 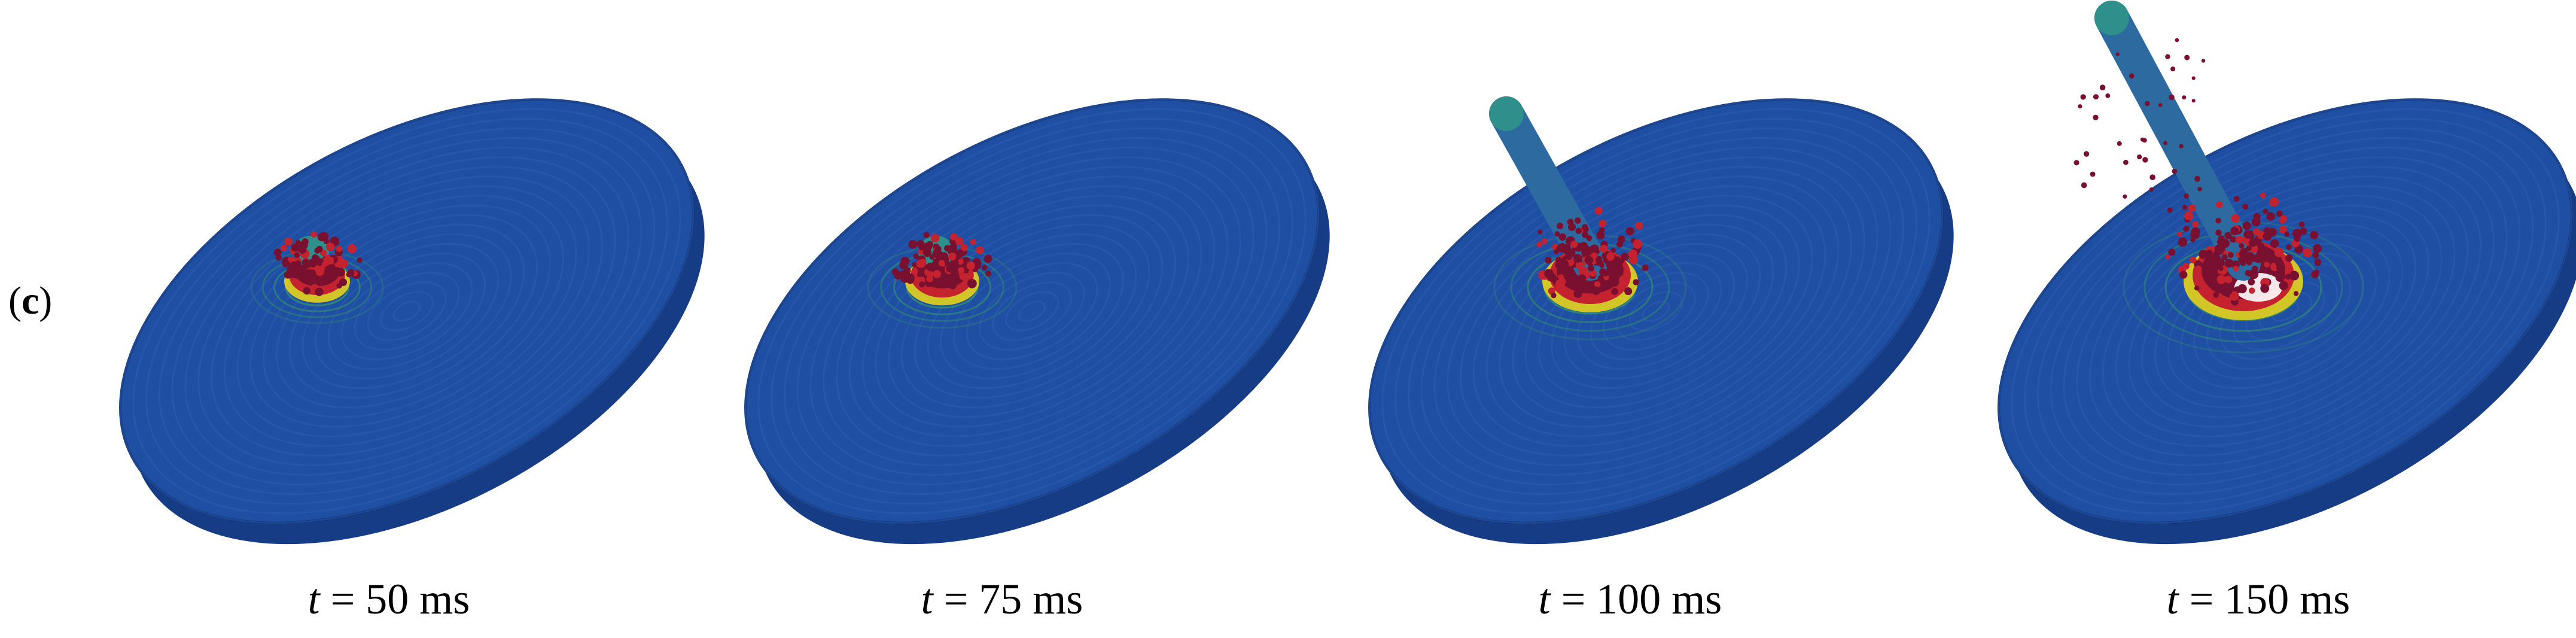 I want to click on debris-t100, so click(x=1592, y=252).